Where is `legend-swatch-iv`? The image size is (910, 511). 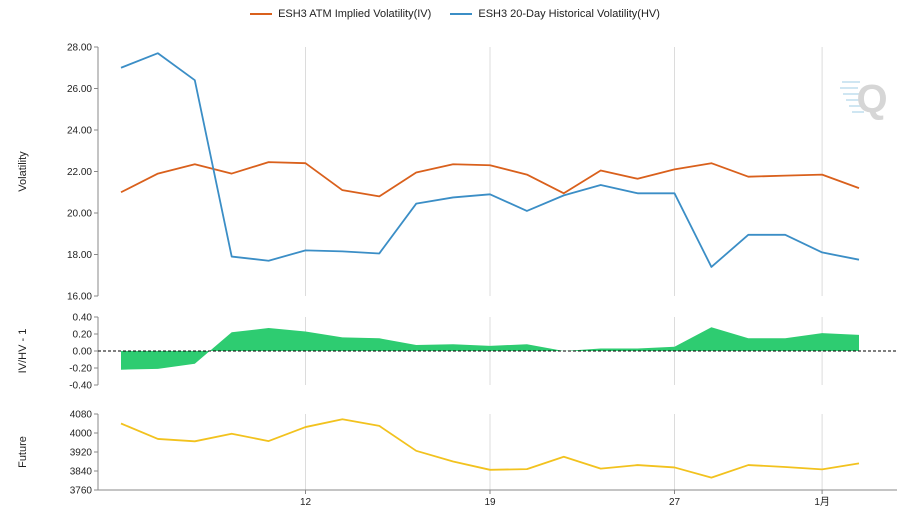 legend-swatch-iv is located at coordinates (261, 14).